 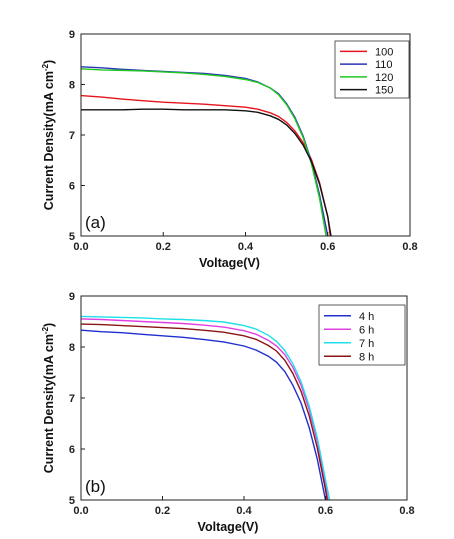 I want to click on legend-label: 4 h, so click(x=366, y=317).